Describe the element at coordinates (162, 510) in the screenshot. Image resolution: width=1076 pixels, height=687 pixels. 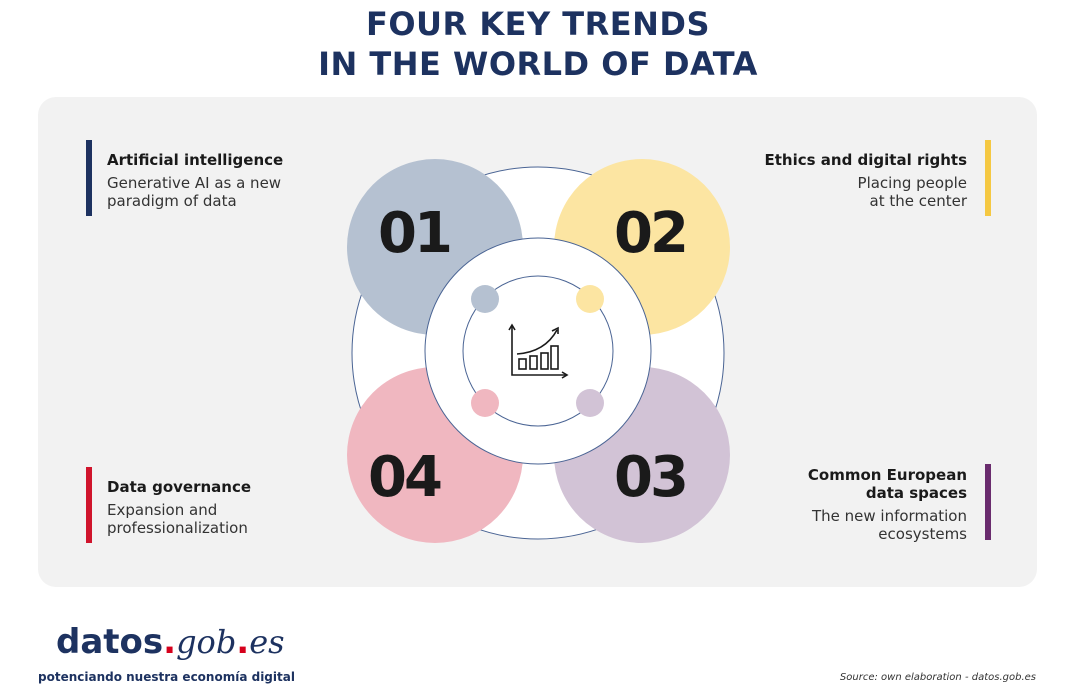
I see `trend-04-desc-line1: Expansion and` at that location.